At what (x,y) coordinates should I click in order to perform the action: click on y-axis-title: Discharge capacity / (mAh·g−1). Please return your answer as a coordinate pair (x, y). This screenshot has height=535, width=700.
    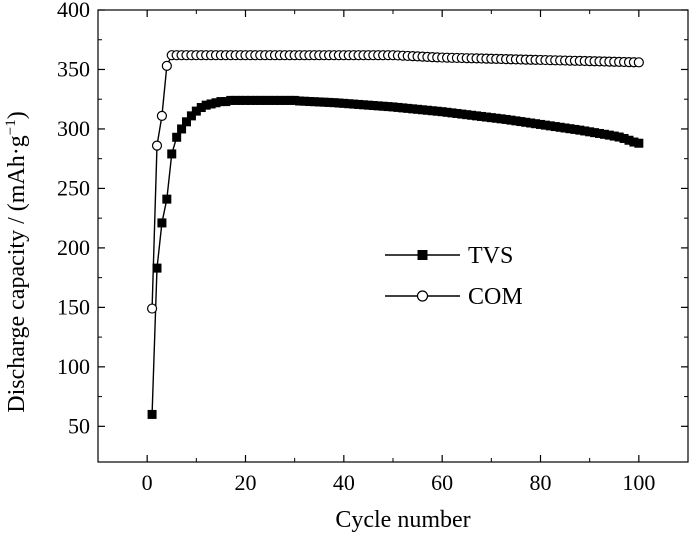
    Looking at the image, I should click on (16, 261).